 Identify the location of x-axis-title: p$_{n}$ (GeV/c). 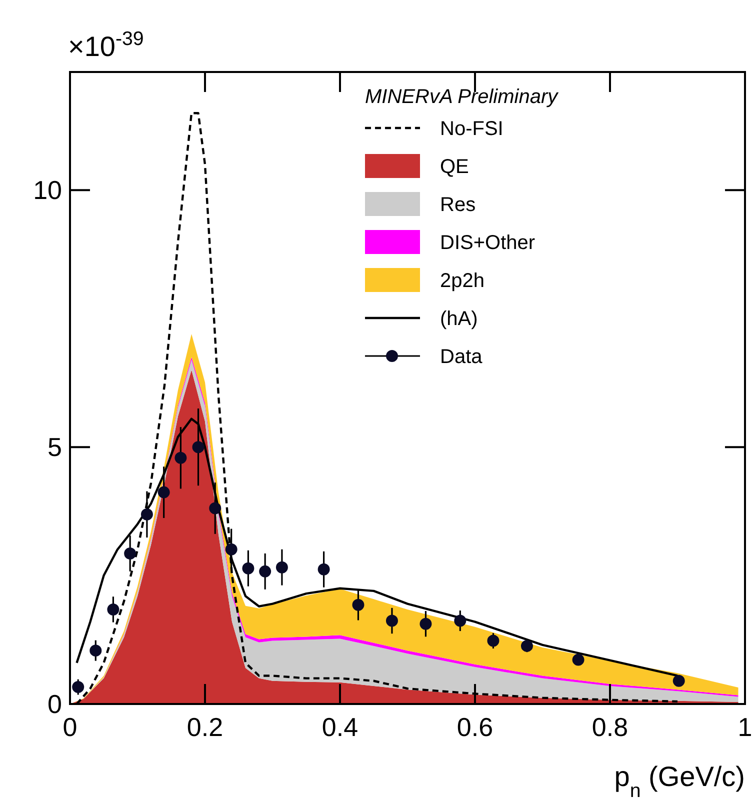
(679, 781).